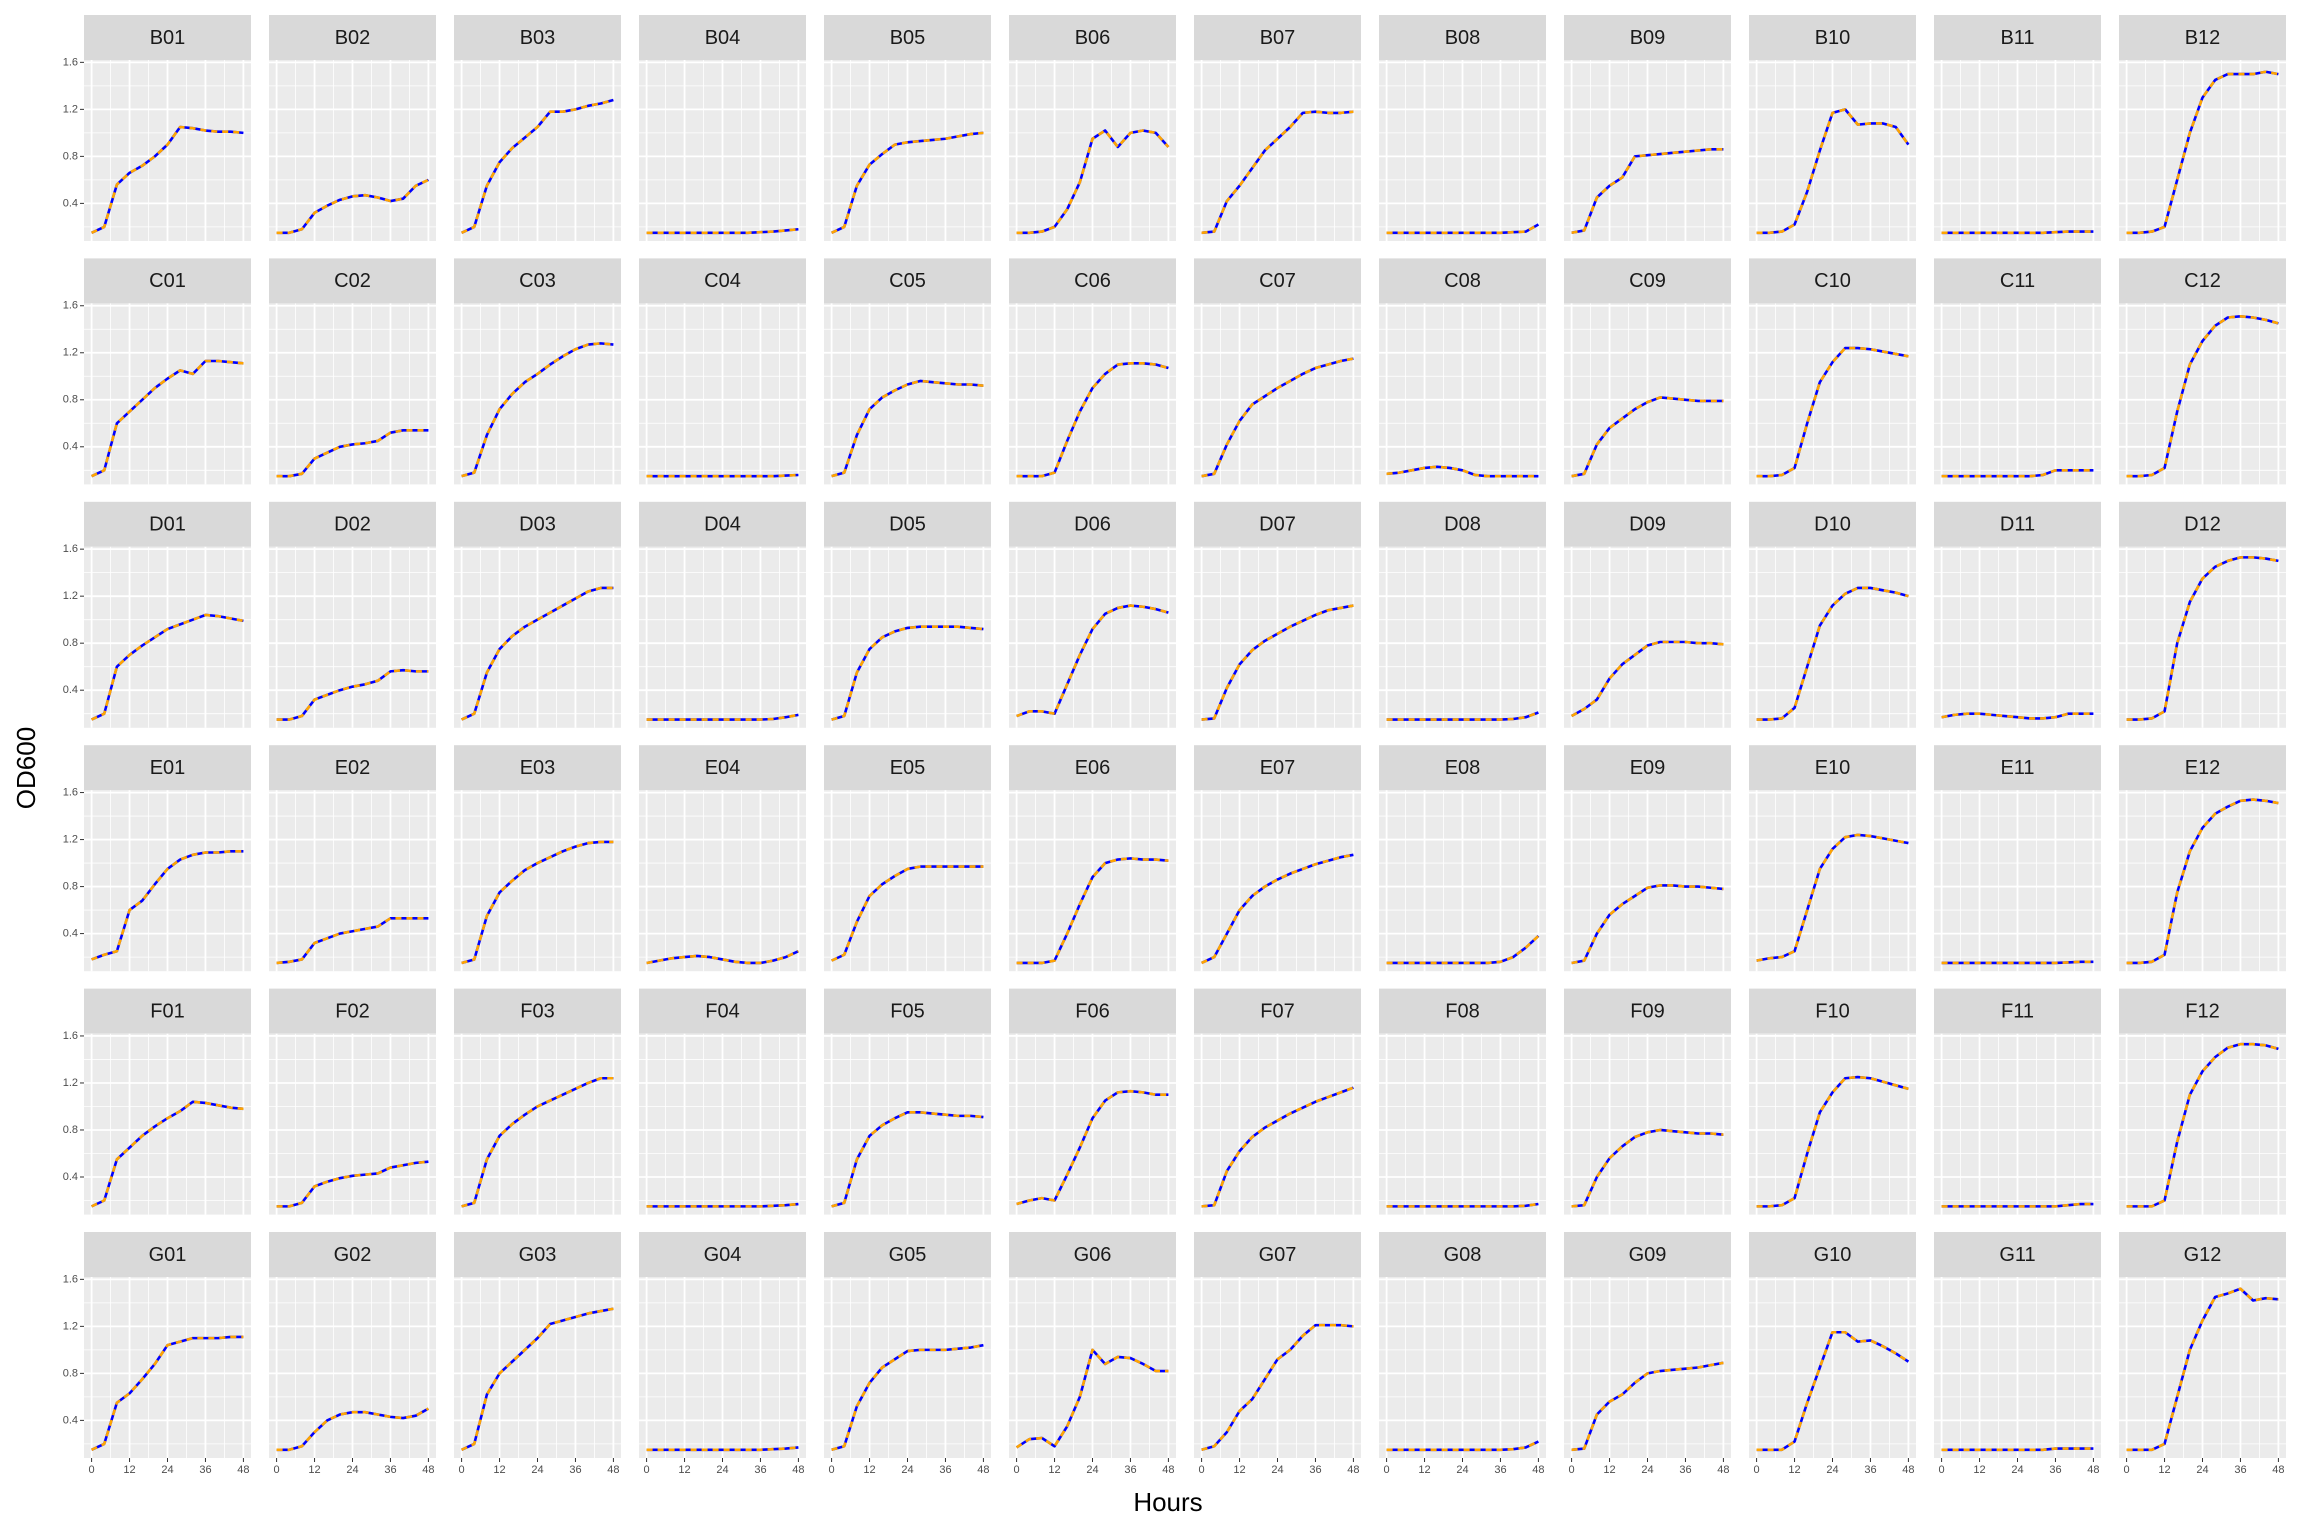 This screenshot has height=1536, width=2304. What do you see at coordinates (2017, 768) in the screenshot?
I see `strip-label: E11` at bounding box center [2017, 768].